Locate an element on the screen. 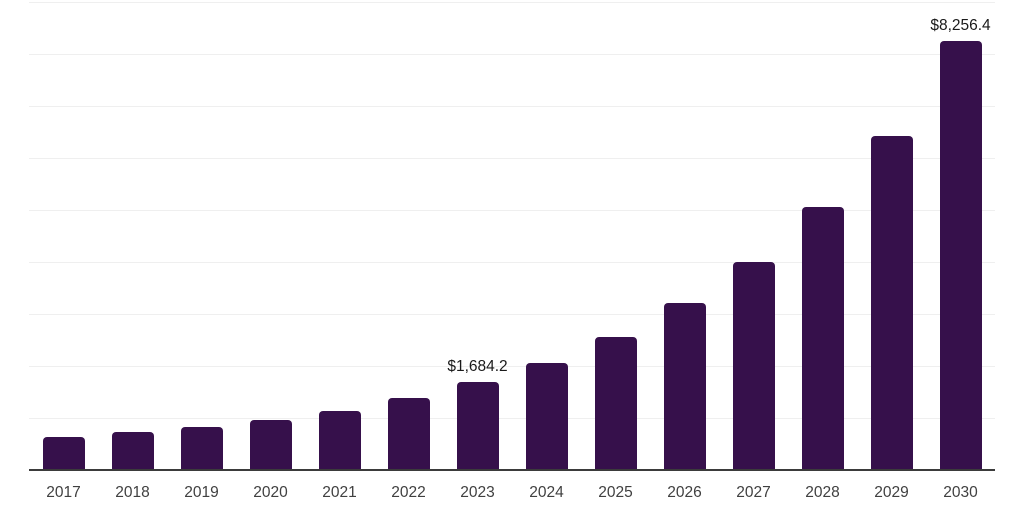 This screenshot has width=1024, height=512. bar-2023 is located at coordinates (477, 426).